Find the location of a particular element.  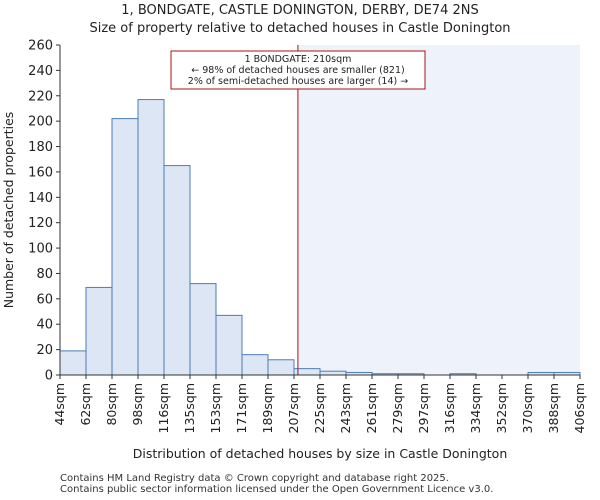

y-axis-title: Number of detached properties is located at coordinates (8, 210).